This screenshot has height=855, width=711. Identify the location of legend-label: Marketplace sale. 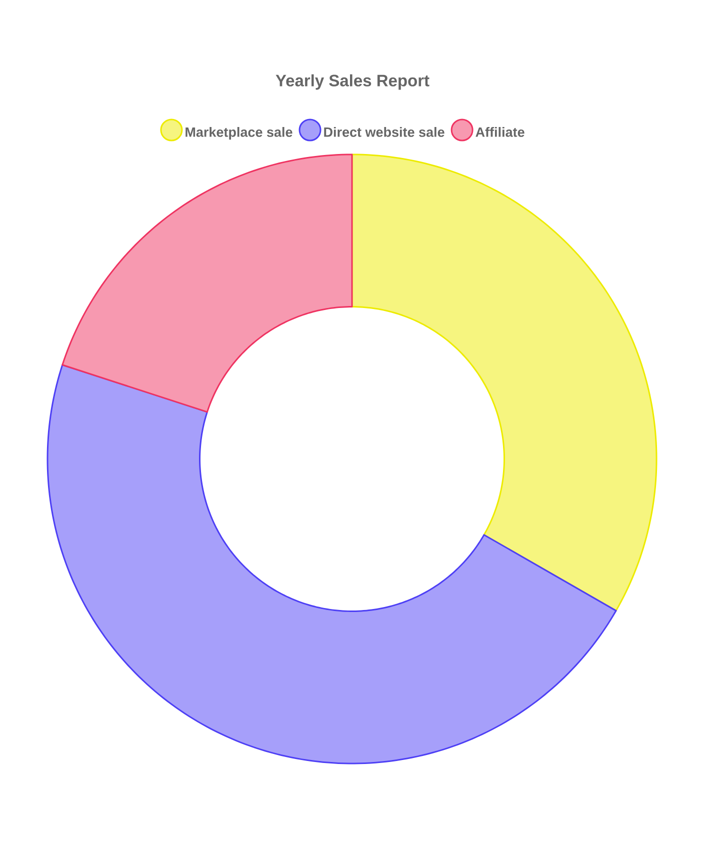
(239, 133).